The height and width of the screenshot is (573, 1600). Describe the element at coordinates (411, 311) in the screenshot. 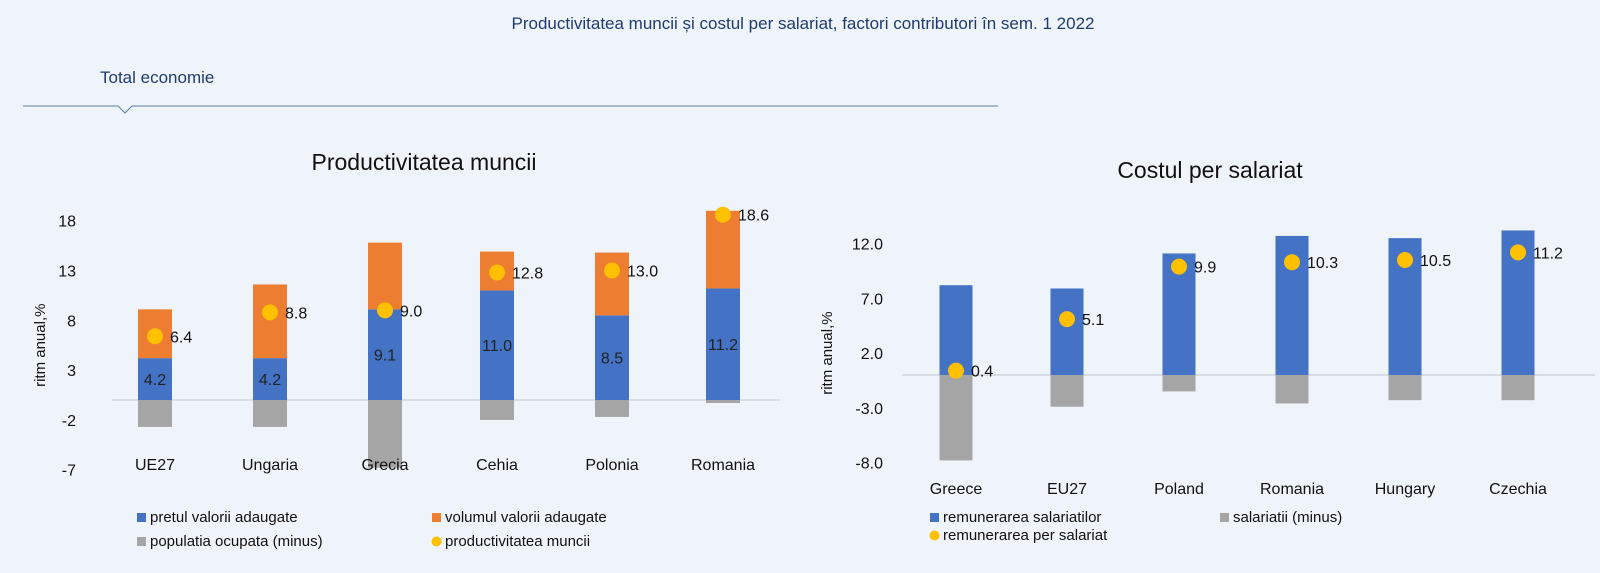

I see `point-data-label: 9.0` at that location.